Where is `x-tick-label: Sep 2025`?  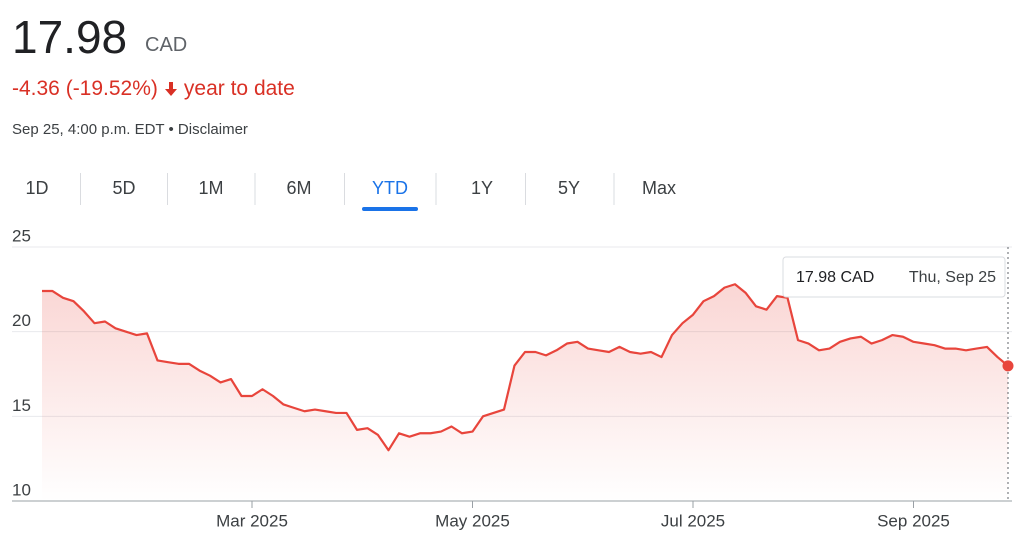
x-tick-label: Sep 2025 is located at coordinates (913, 520).